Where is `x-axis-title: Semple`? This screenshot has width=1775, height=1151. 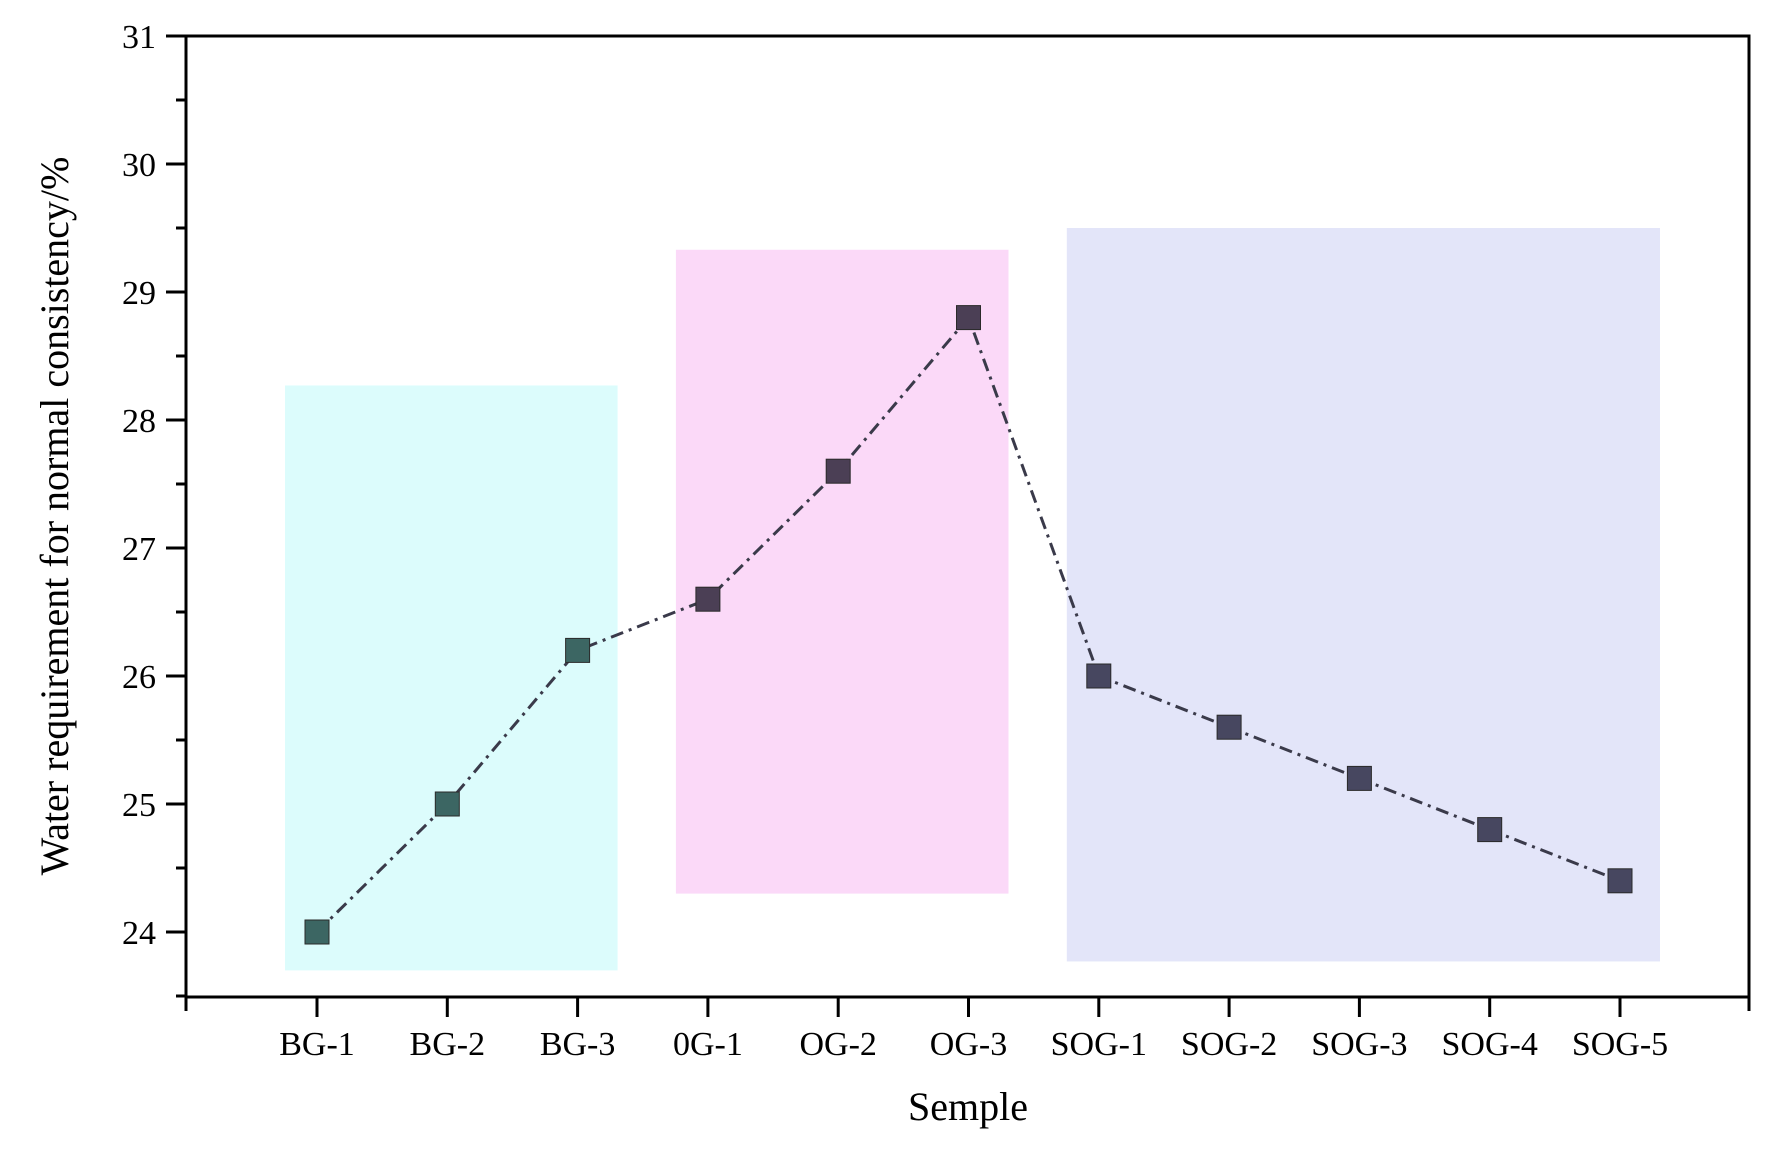
x-axis-title: Semple is located at coordinates (968, 1106).